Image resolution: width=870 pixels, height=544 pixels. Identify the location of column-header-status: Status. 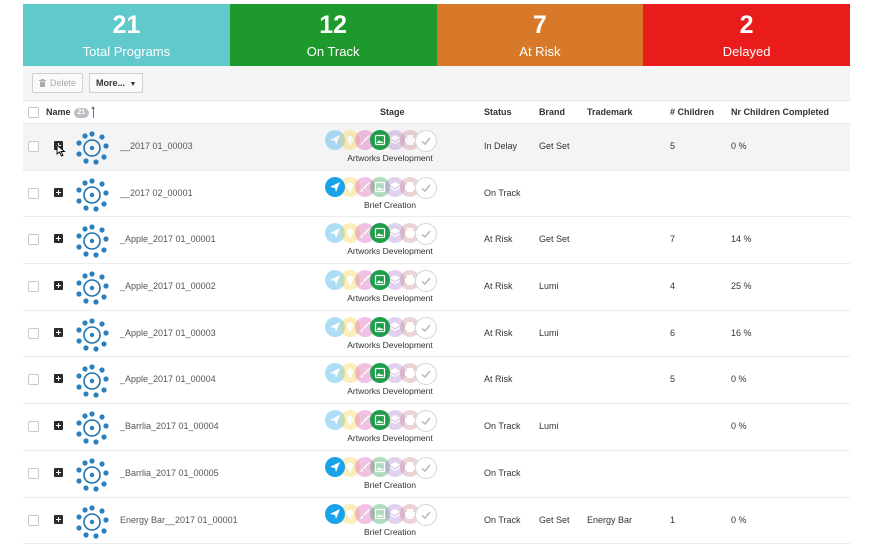
(498, 112).